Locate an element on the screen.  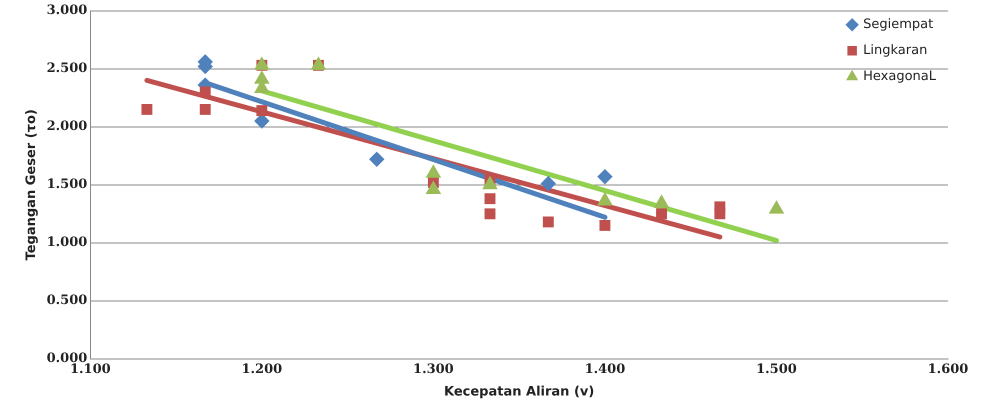
x-tick-label: 1.500 is located at coordinates (776, 369).